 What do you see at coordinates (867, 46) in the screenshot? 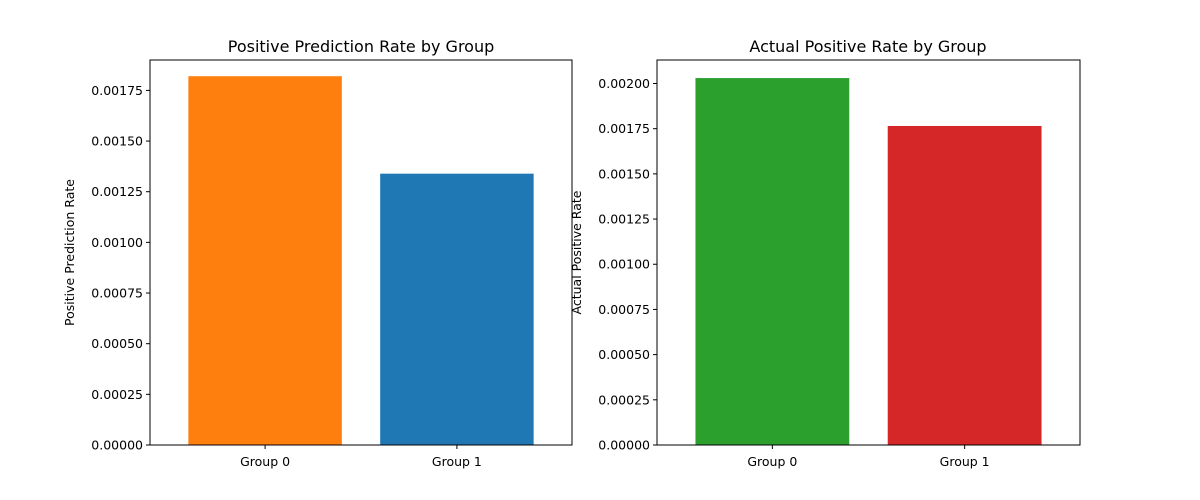
I see `chart-title: Actual Positive Rate by Group` at bounding box center [867, 46].